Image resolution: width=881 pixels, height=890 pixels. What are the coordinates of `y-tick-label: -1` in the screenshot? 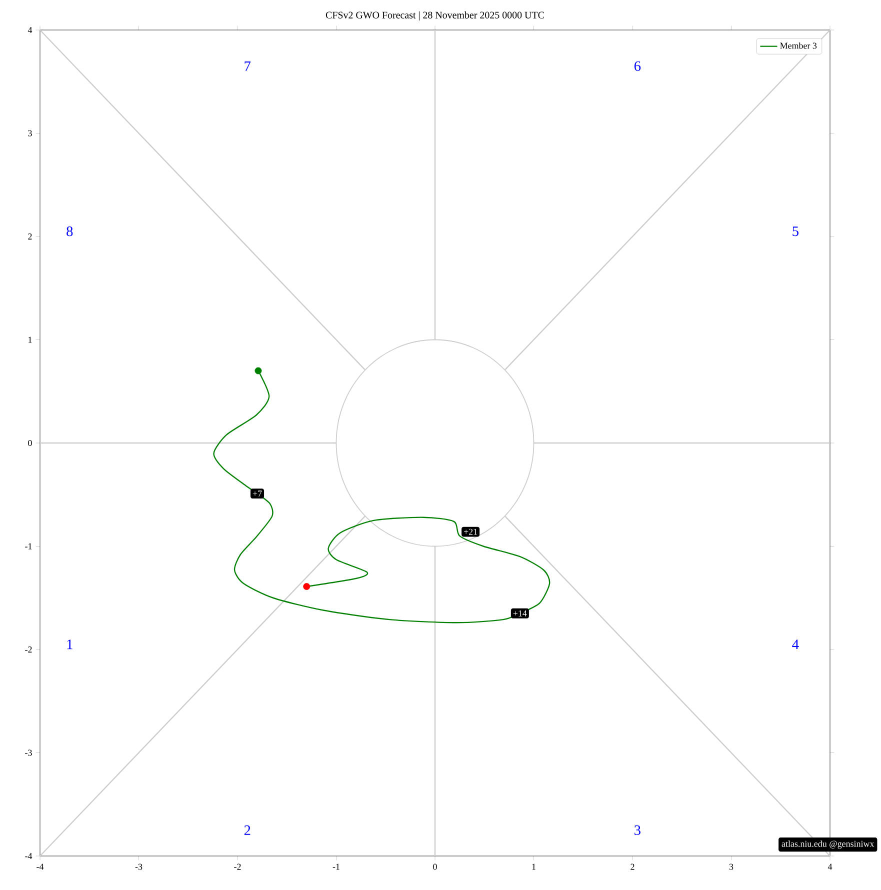 It's located at (28, 546).